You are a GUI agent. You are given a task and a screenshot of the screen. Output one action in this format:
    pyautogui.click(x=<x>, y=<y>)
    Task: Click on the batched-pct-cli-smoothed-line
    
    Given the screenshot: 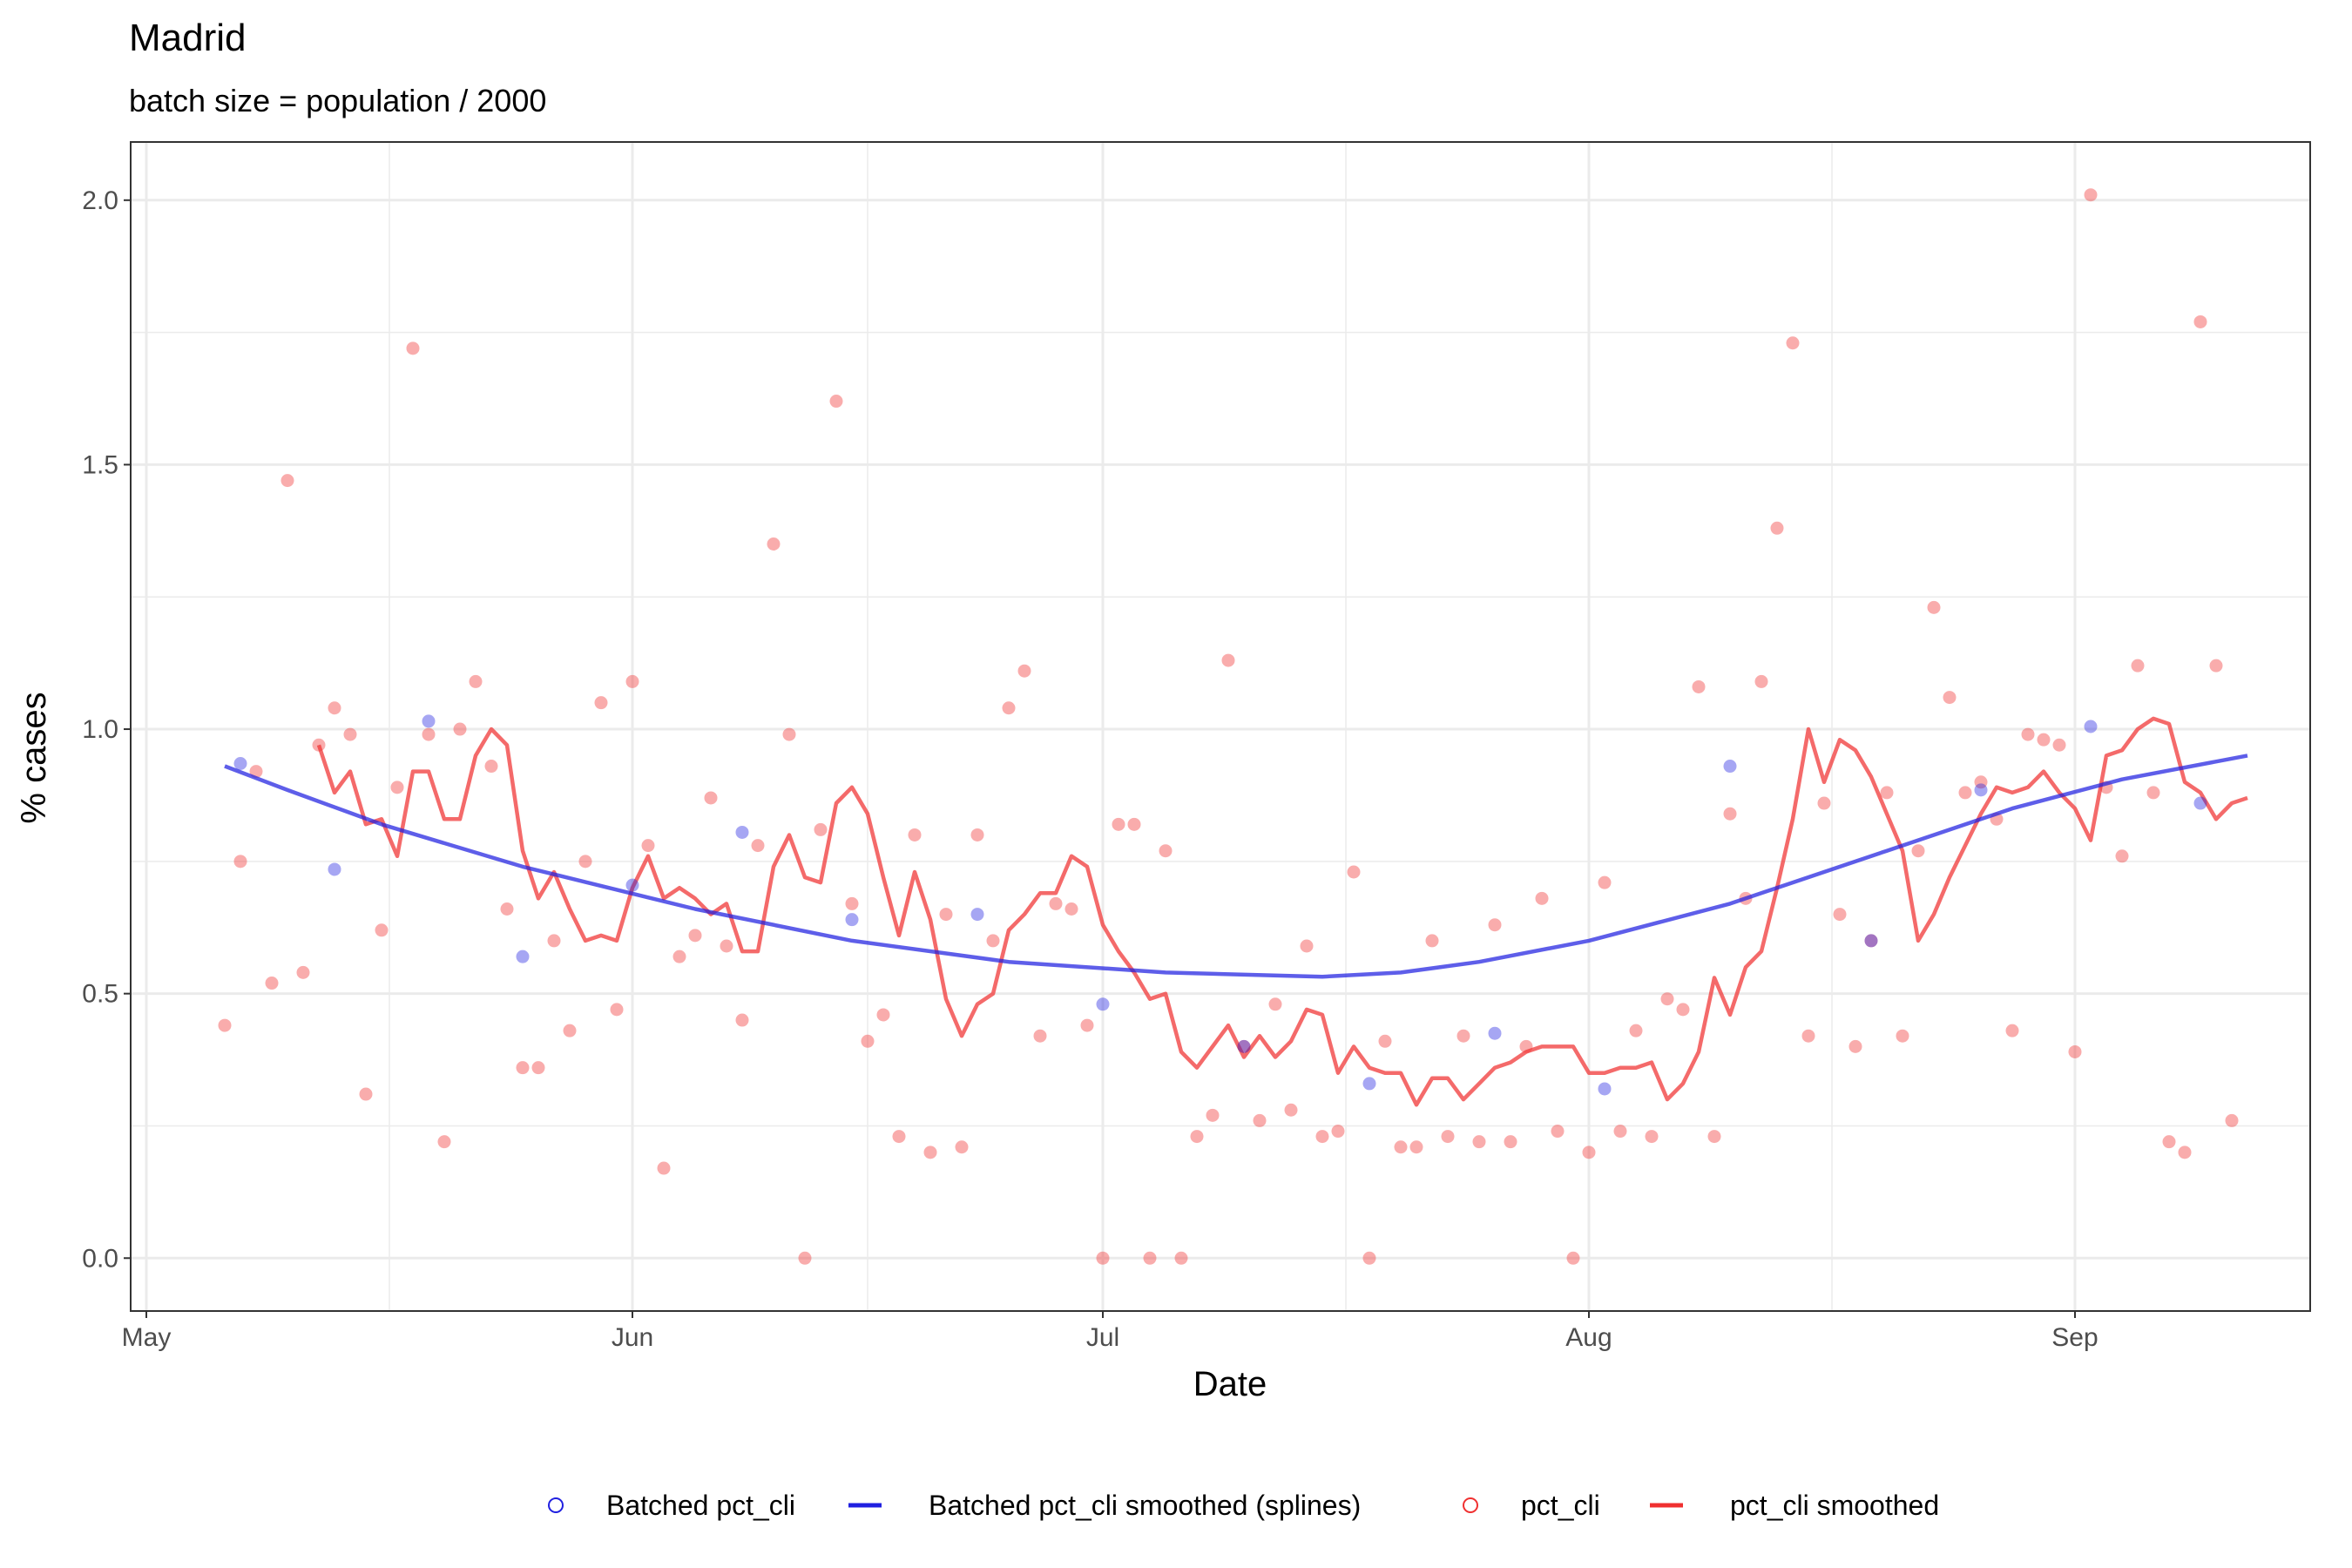 What is the action you would take?
    pyautogui.click(x=1236, y=866)
    